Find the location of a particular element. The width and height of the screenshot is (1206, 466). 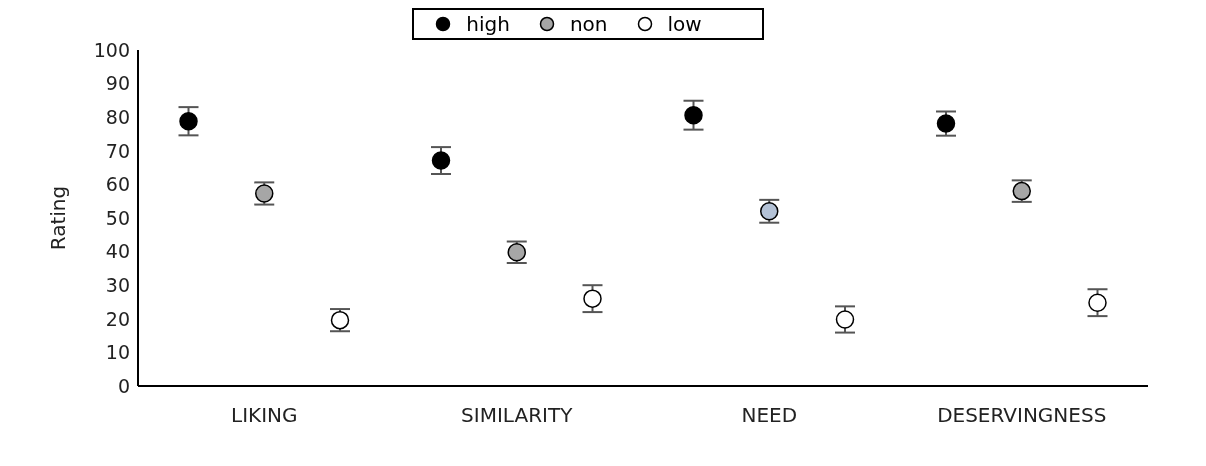

x-tick-label: DESERVINGNESS is located at coordinates (1022, 415).